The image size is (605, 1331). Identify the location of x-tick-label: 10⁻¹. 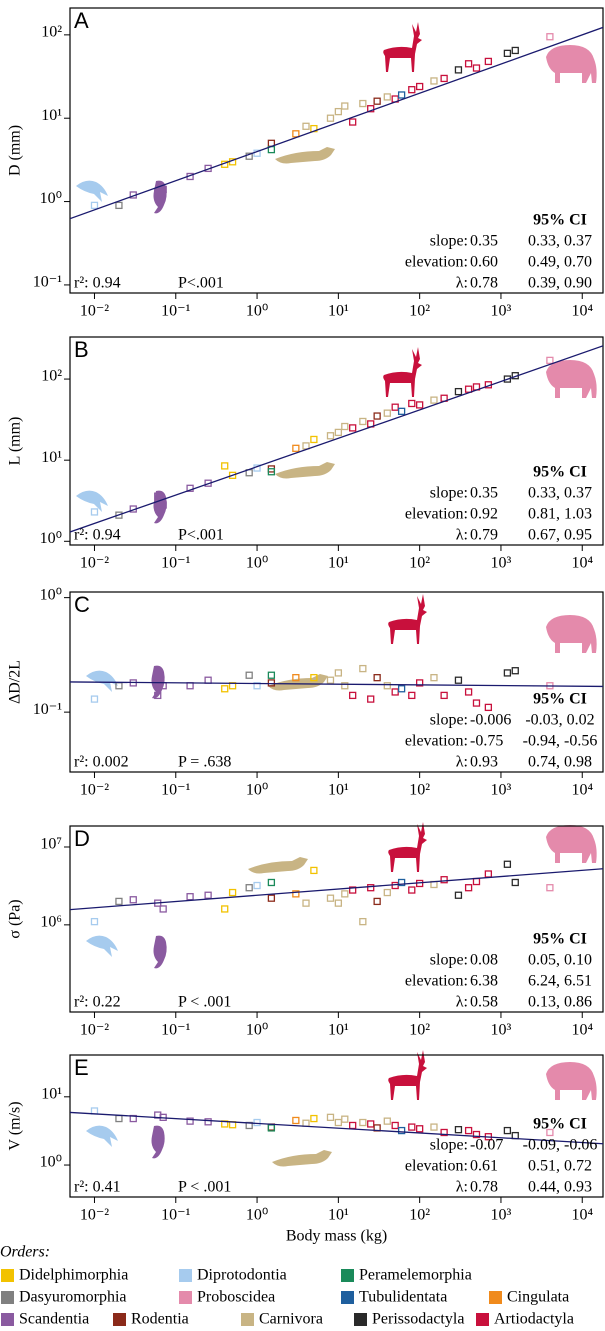
(175, 311).